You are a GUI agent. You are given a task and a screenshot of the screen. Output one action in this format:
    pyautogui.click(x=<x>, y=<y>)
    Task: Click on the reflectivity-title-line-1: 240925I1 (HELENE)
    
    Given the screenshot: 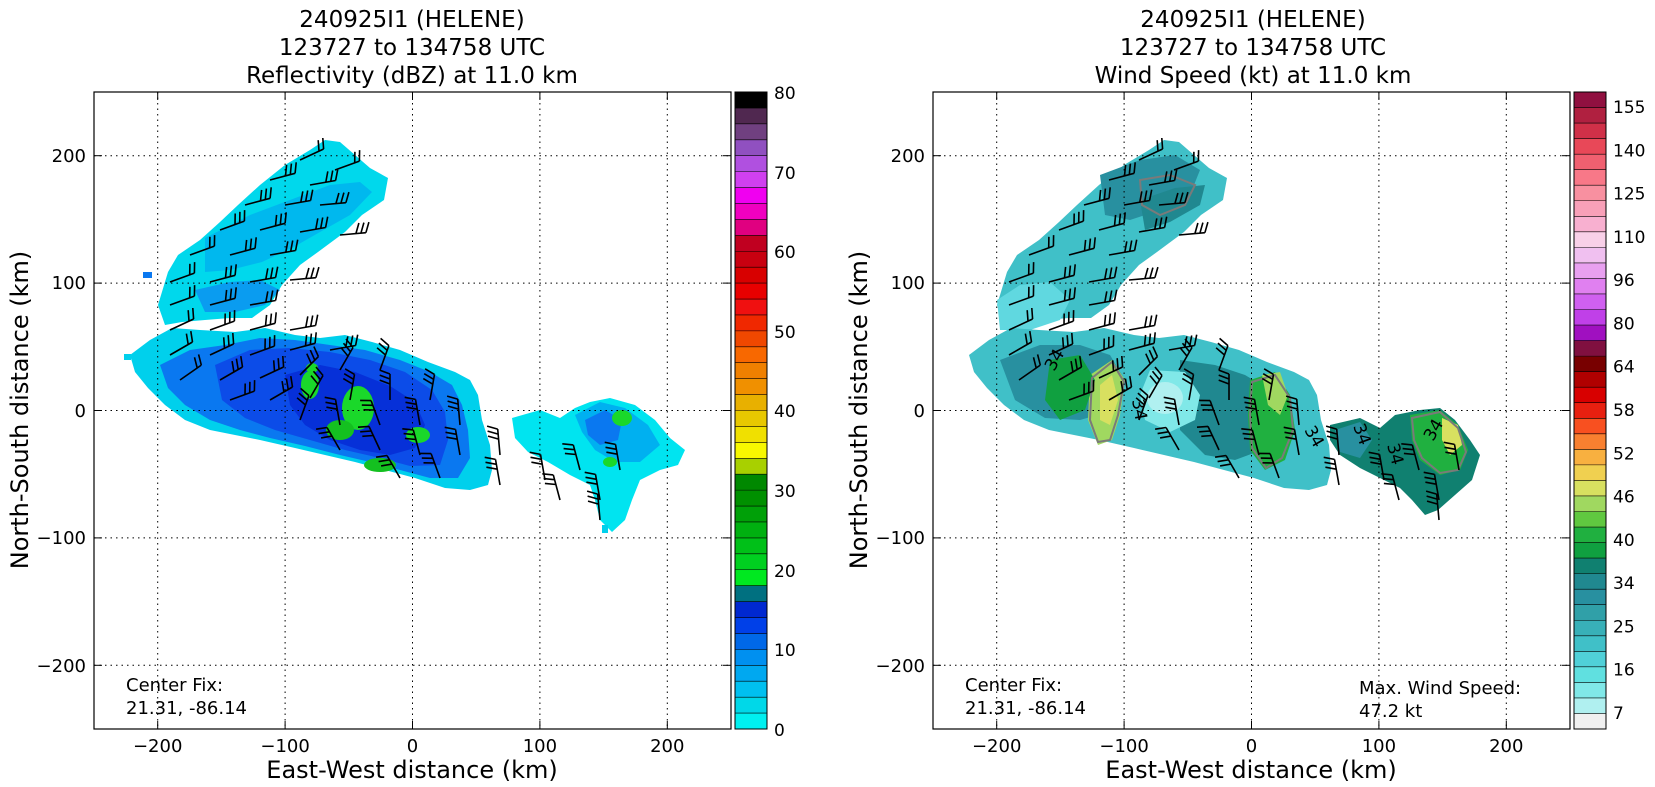 What is the action you would take?
    pyautogui.click(x=411, y=20)
    